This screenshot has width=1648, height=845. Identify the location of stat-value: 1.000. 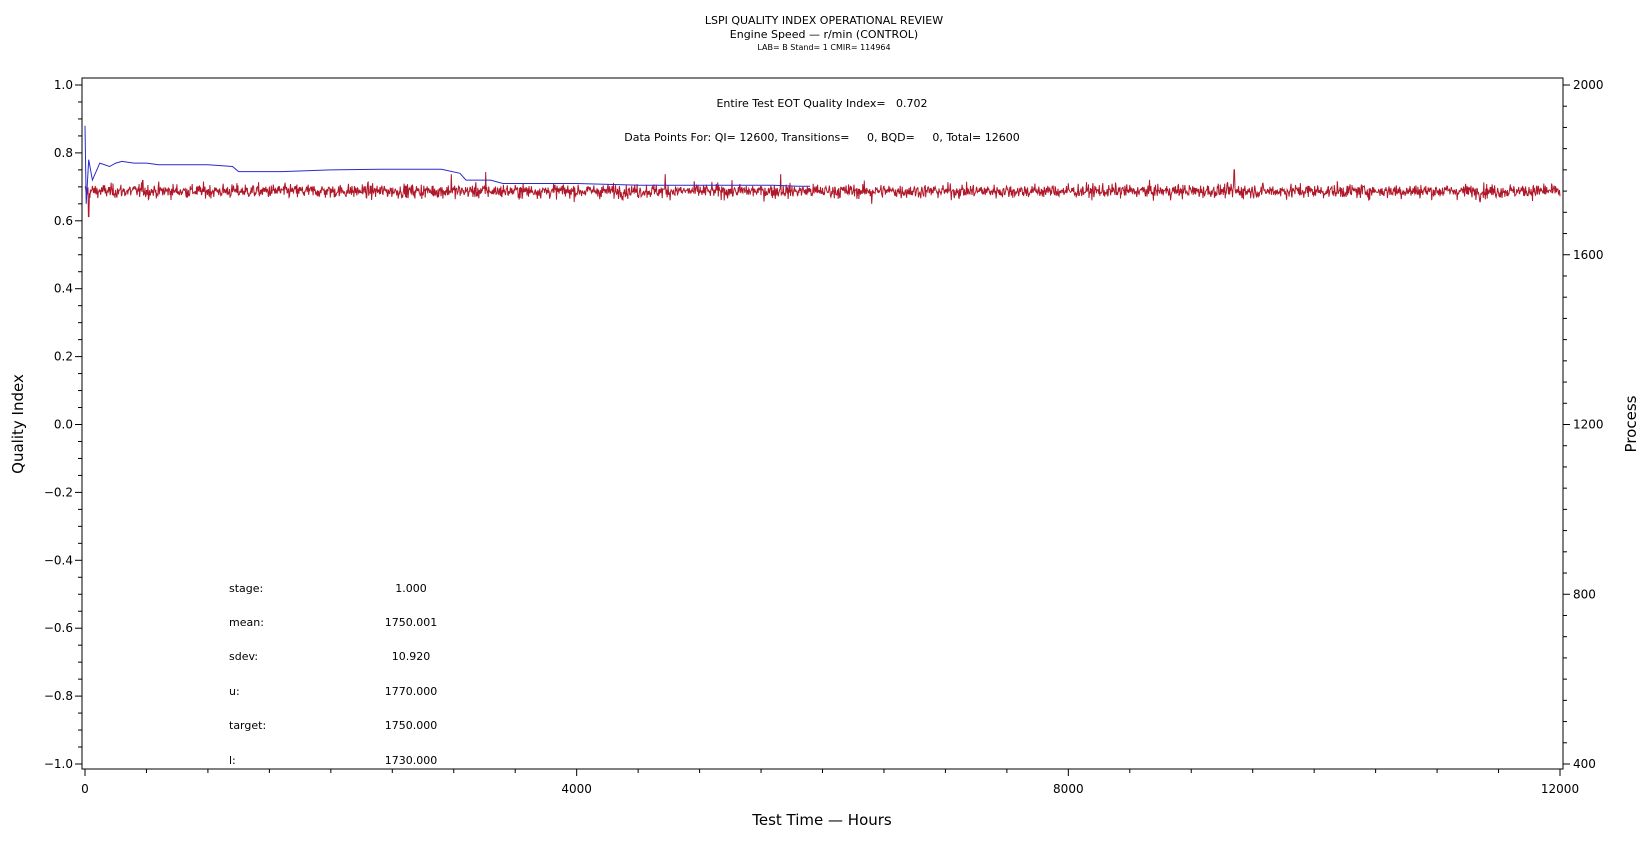
(411, 588).